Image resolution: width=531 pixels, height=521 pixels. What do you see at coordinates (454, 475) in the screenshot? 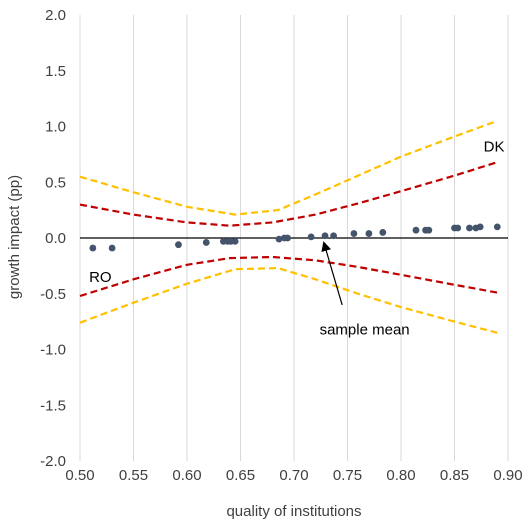
I see `x-tick-label: 0.85` at bounding box center [454, 475].